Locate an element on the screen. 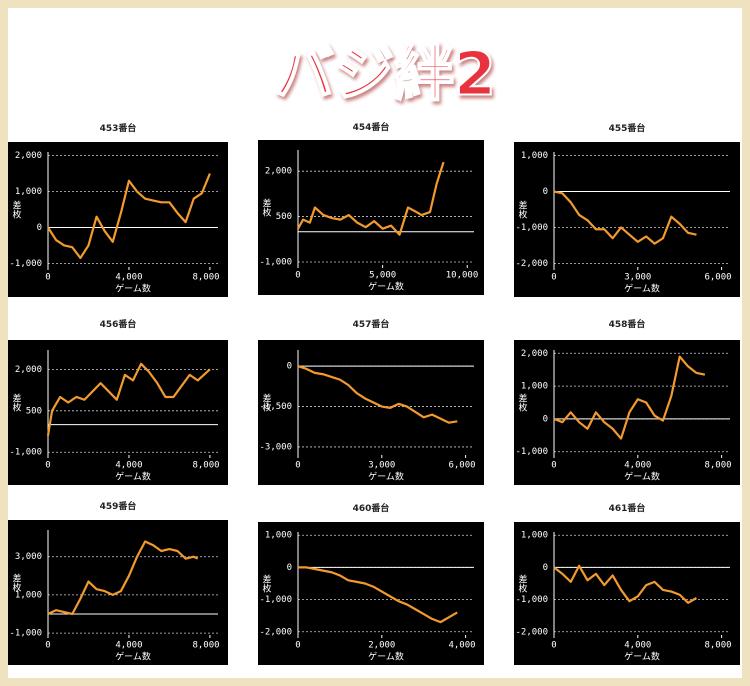 Image resolution: width=750 pixels, height=686 pixels. chart: 456番台 -1,000 500 2,000 0 4,000 8,000 ゲーム数 差枚 is located at coordinates (118, 401).